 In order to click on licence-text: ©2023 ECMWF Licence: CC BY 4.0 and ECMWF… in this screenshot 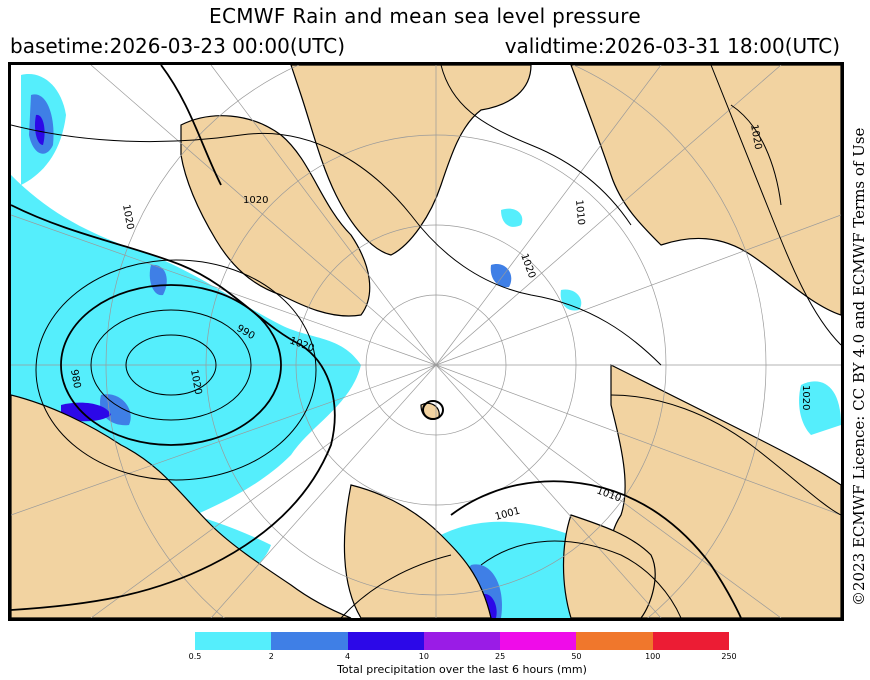, I will do `click(859, 366)`.